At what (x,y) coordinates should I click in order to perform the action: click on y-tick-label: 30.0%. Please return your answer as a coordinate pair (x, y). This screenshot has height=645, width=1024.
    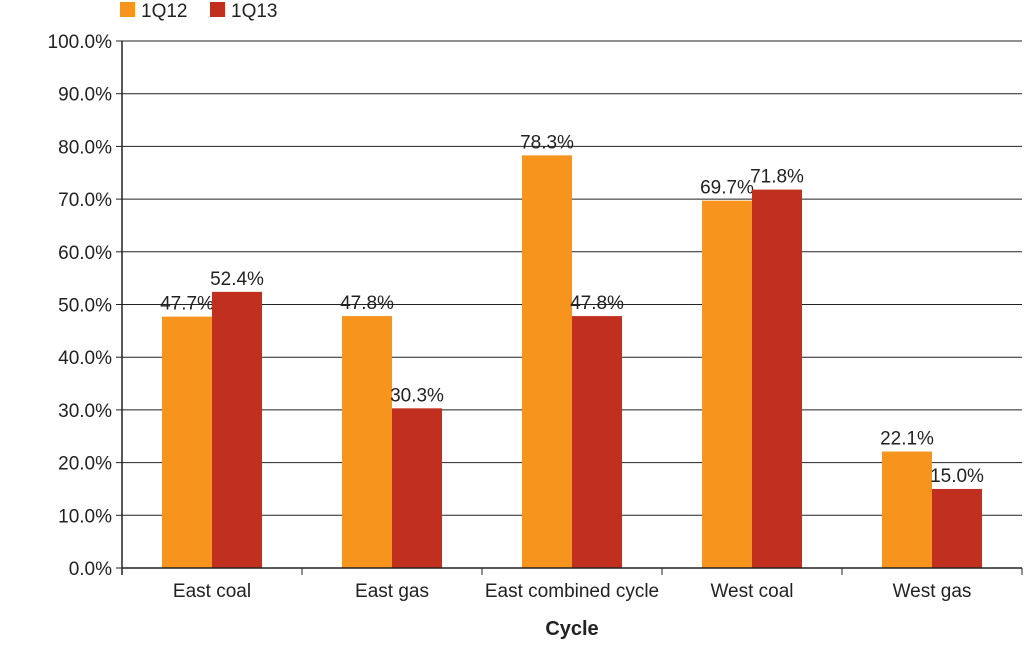
    Looking at the image, I should click on (85, 411).